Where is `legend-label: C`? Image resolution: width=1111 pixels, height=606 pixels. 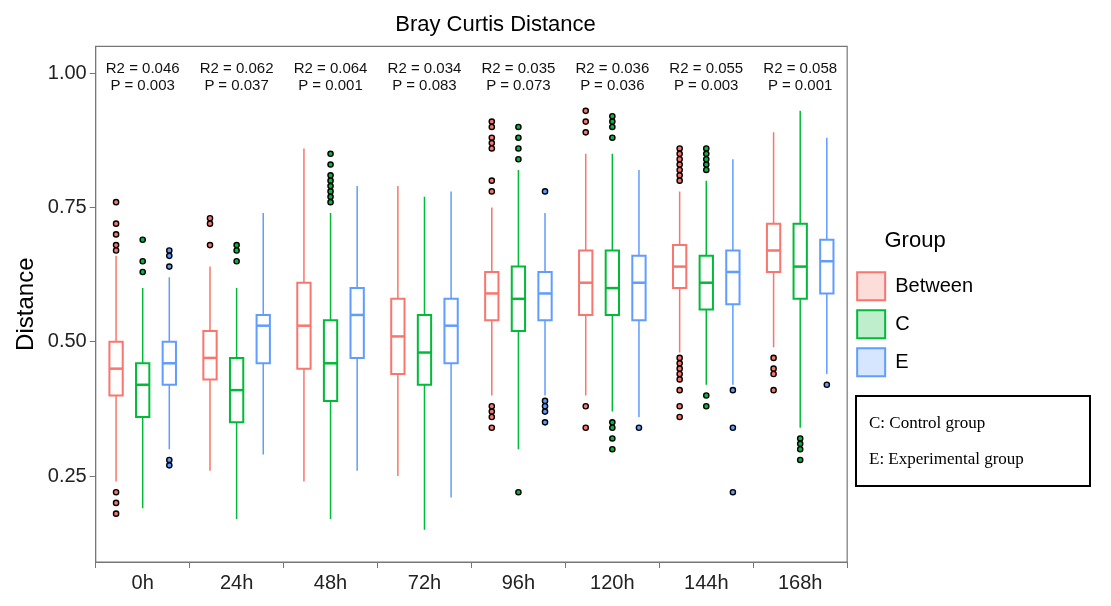
legend-label: C is located at coordinates (902, 322).